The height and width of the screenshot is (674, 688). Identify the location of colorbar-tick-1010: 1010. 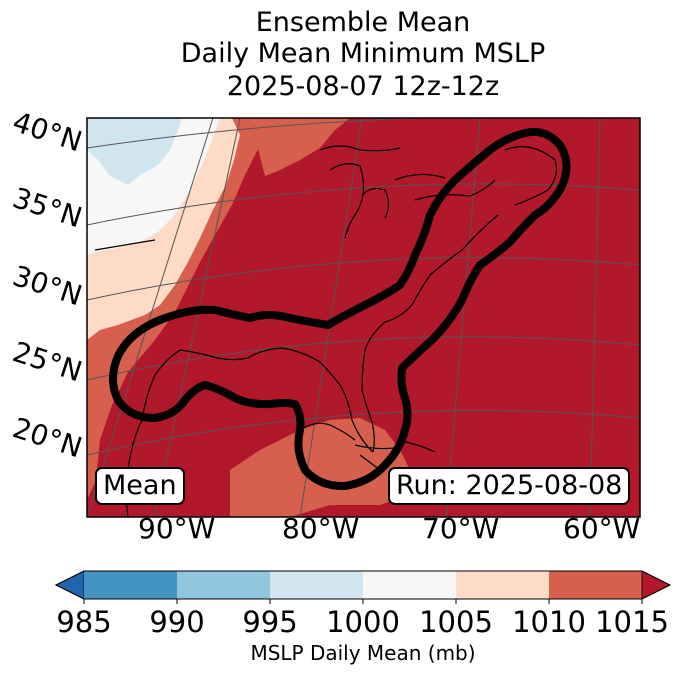
(549, 622).